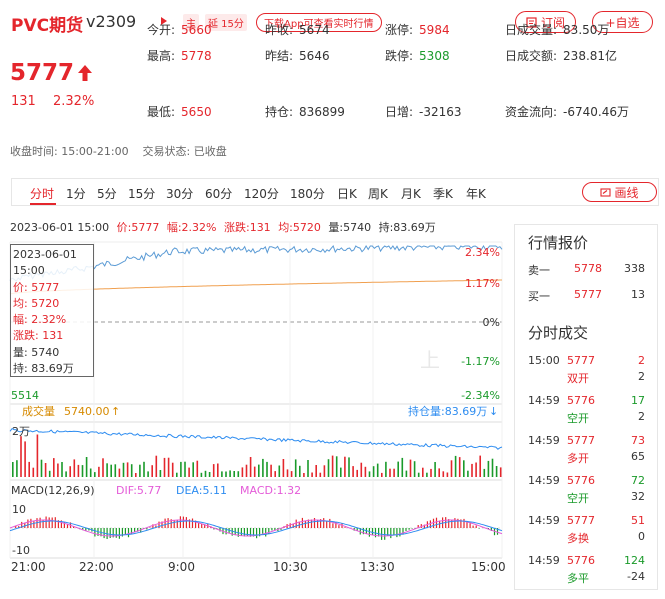  Describe the element at coordinates (164, 21) in the screenshot. I see `play-icon` at that location.